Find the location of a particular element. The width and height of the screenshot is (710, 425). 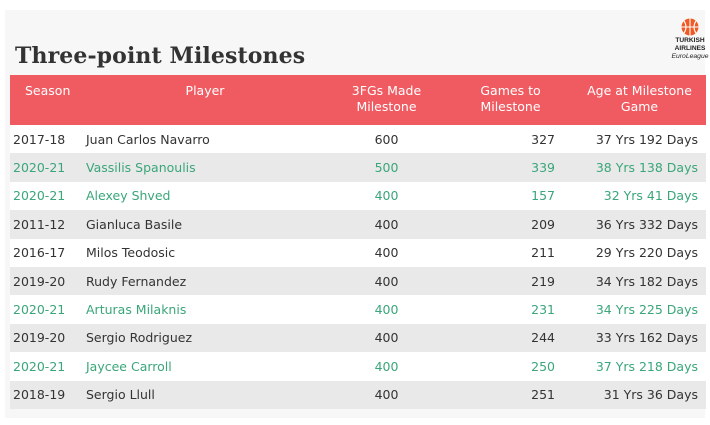

cell-games: 157 is located at coordinates (543, 196).